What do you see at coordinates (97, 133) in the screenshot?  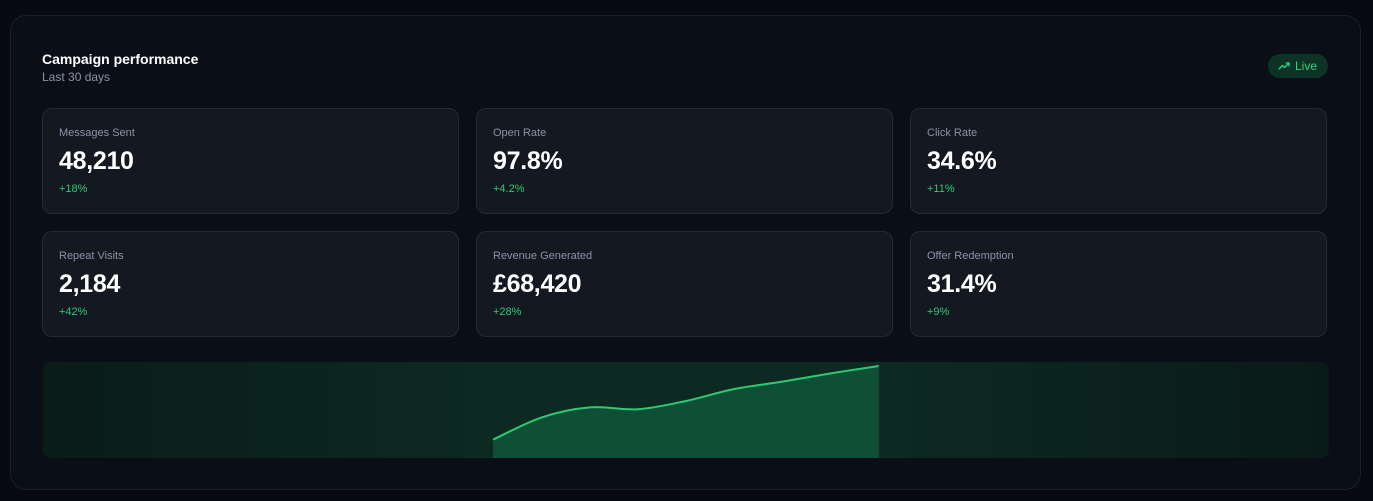 I see `metric-label: Messages Sent` at bounding box center [97, 133].